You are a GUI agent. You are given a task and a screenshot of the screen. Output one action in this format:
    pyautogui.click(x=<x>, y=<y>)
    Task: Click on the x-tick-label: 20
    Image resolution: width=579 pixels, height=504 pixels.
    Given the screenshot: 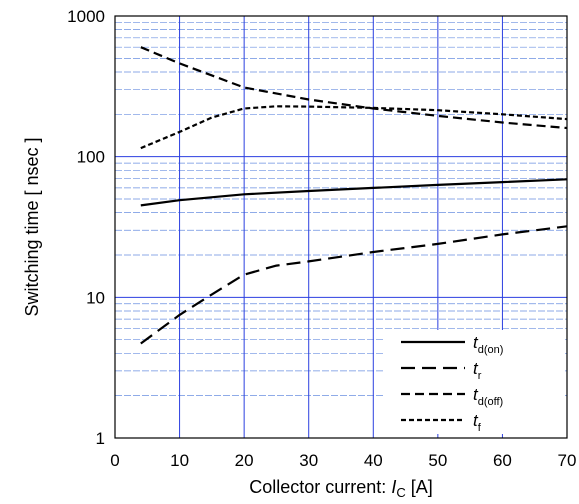 What is the action you would take?
    pyautogui.click(x=244, y=460)
    